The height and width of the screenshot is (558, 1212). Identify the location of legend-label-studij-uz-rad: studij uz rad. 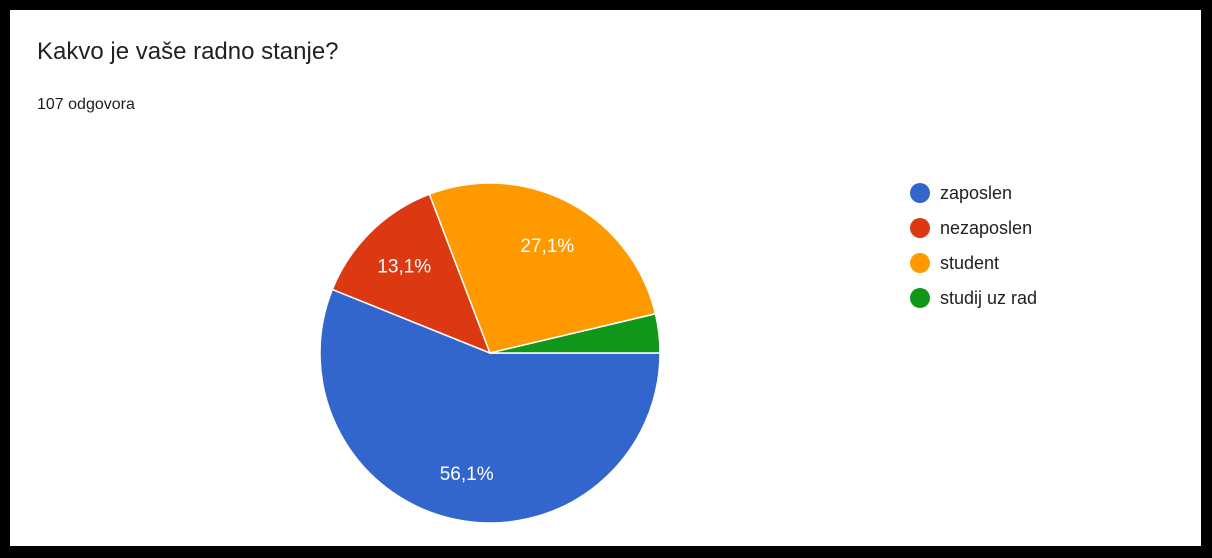
(988, 298).